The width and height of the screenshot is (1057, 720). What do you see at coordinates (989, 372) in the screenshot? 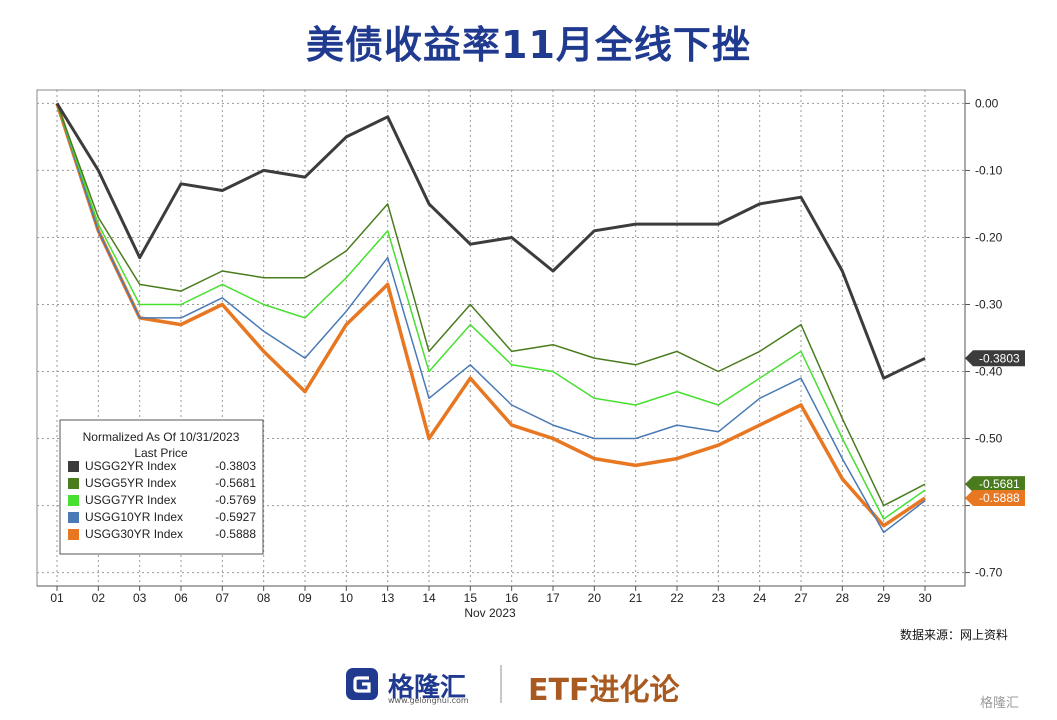
I see `y-tick-label: -0.40` at bounding box center [989, 372].